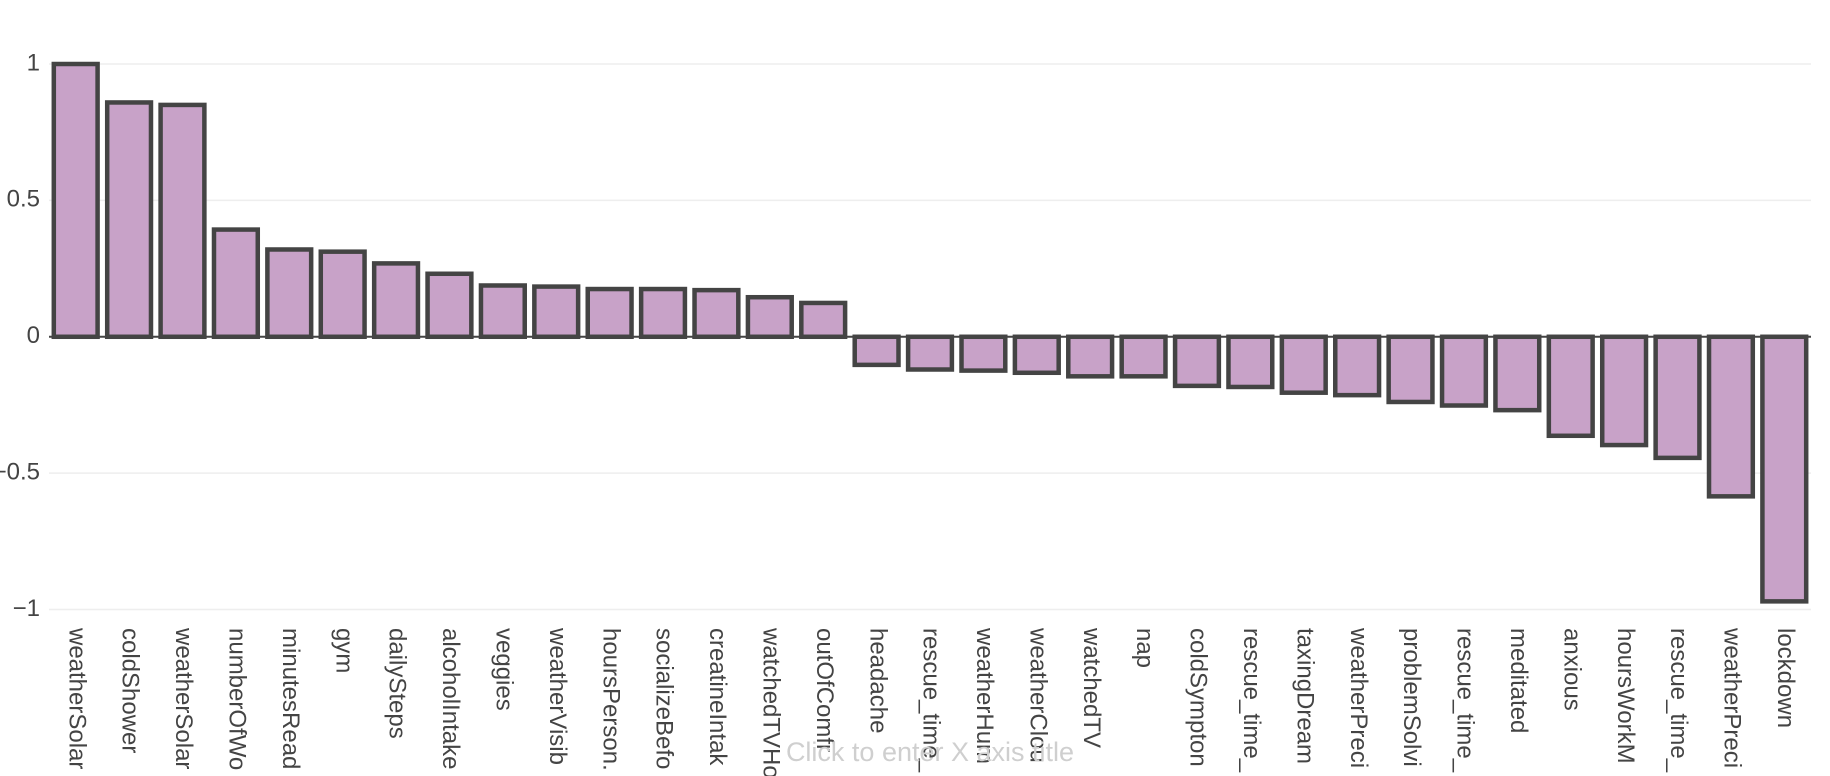 This screenshot has width=1830, height=776. Describe the element at coordinates (237, 699) in the screenshot. I see `x-tick-label: numberOfWo` at that location.